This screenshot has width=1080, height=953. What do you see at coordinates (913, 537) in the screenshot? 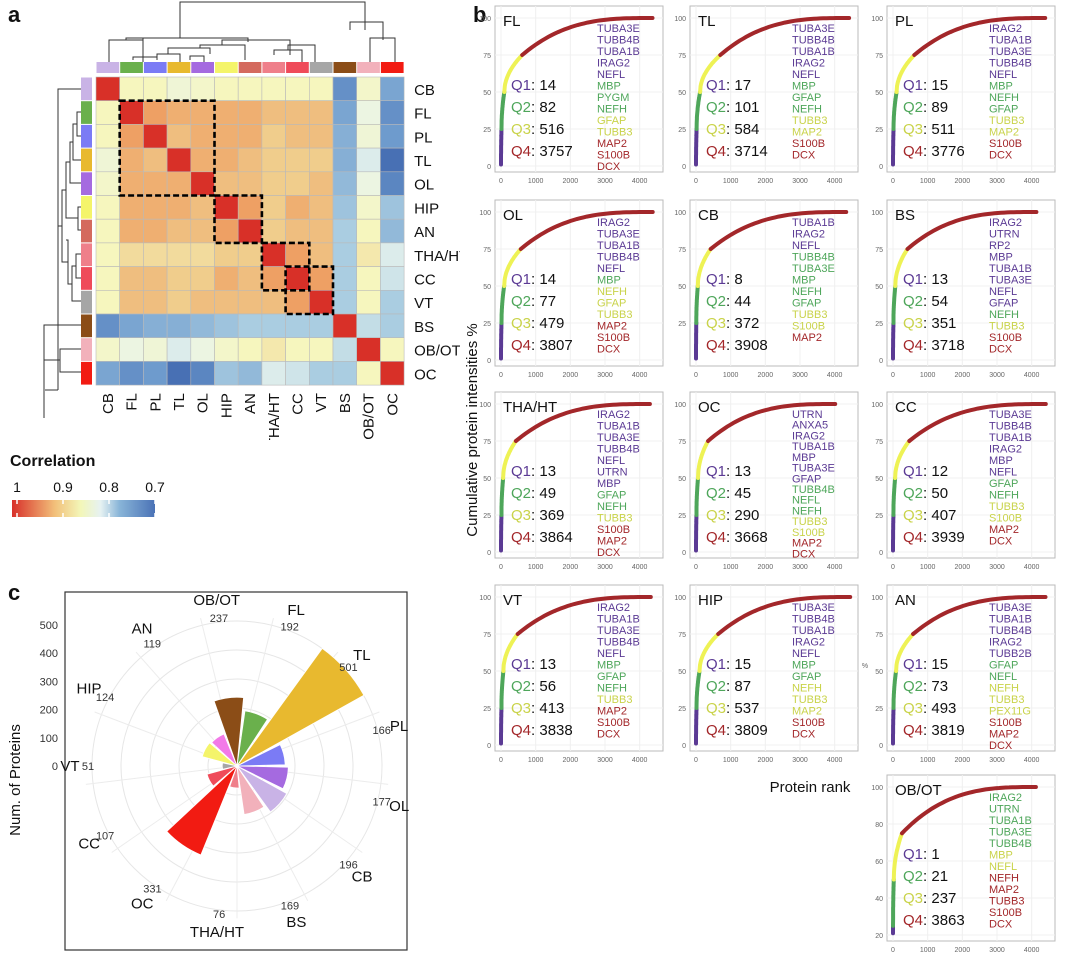
I see `quartile-label: Q4` at bounding box center [913, 537].